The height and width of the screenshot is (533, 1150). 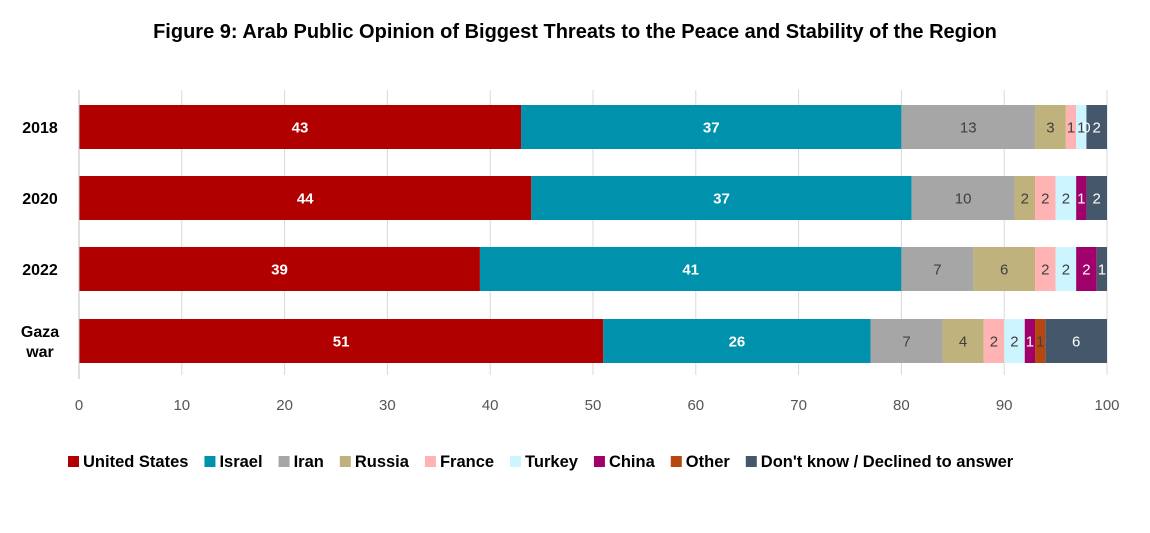 What do you see at coordinates (40, 128) in the screenshot?
I see `category-label: 2018` at bounding box center [40, 128].